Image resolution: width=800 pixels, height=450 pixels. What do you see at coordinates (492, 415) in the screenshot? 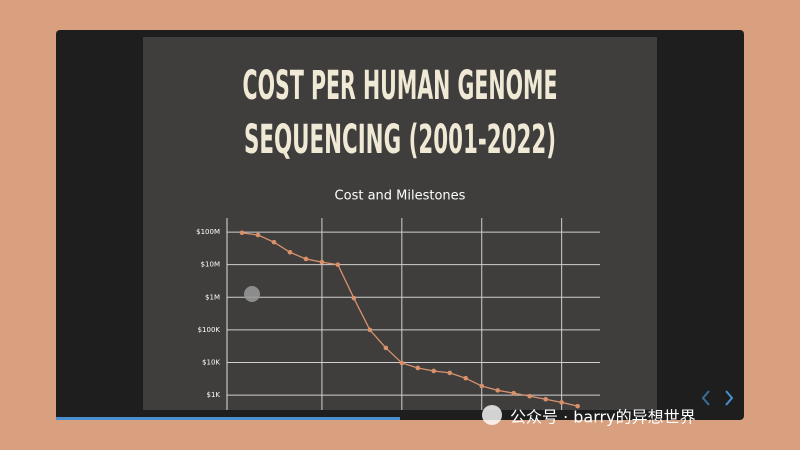
I see `wechat-icon` at bounding box center [492, 415].